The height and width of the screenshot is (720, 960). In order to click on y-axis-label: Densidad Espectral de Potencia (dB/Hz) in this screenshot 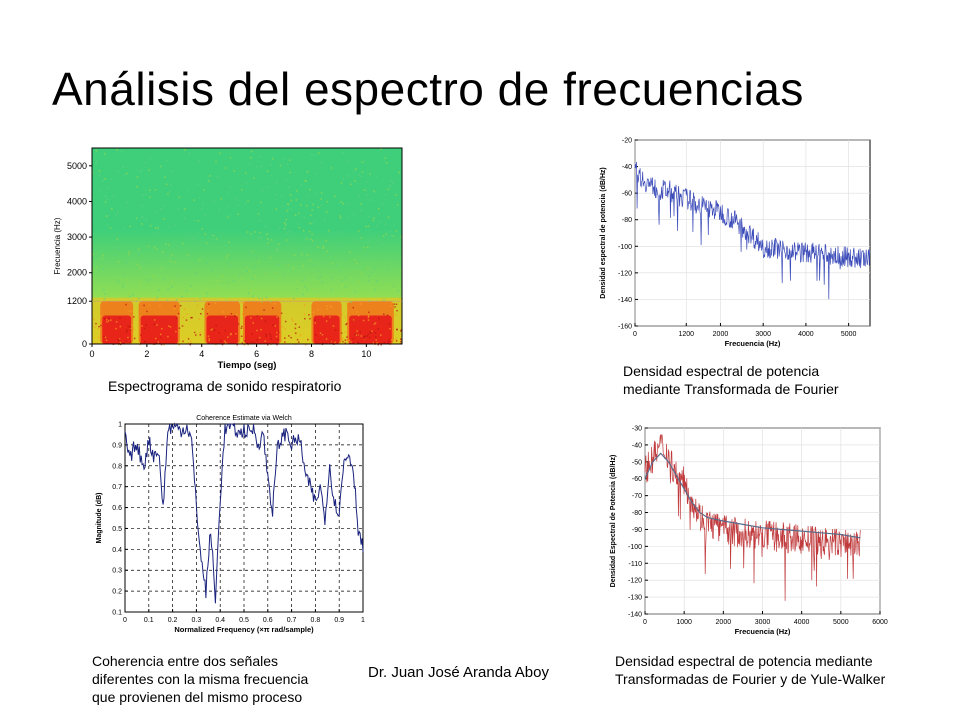, I will do `click(613, 521)`.